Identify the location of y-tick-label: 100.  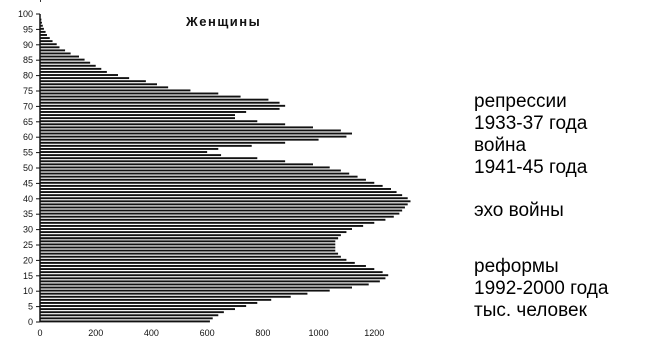
(25, 14).